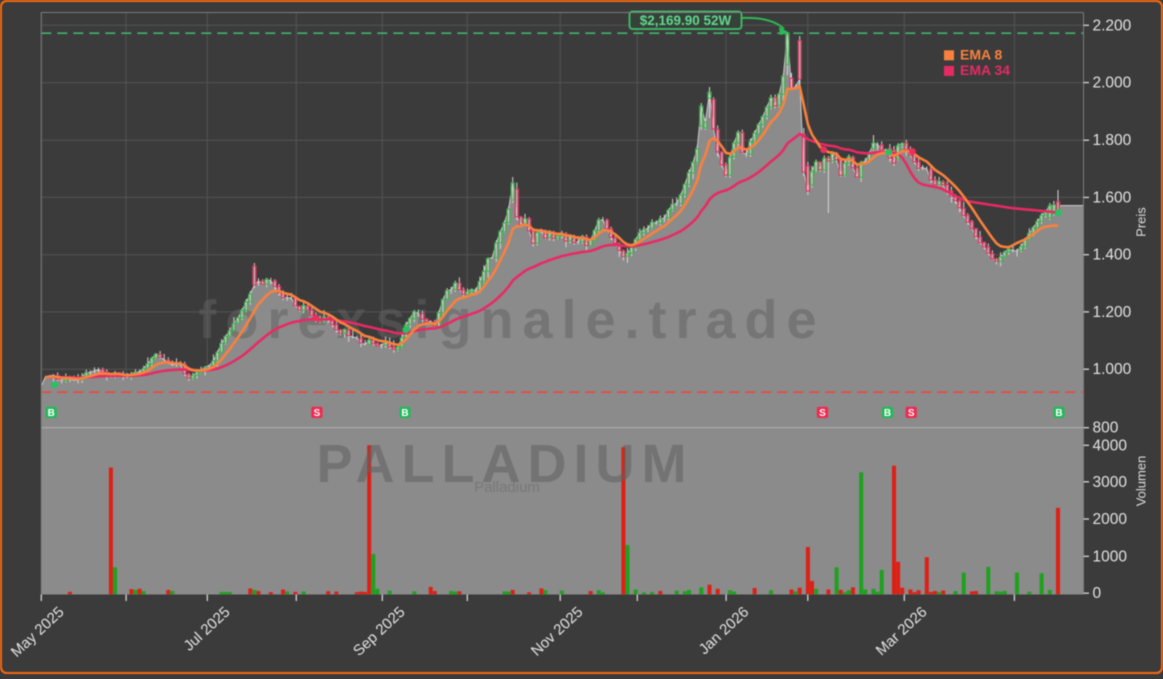 The height and width of the screenshot is (679, 1163). I want to click on svg-text: 1.600, so click(1112, 197).